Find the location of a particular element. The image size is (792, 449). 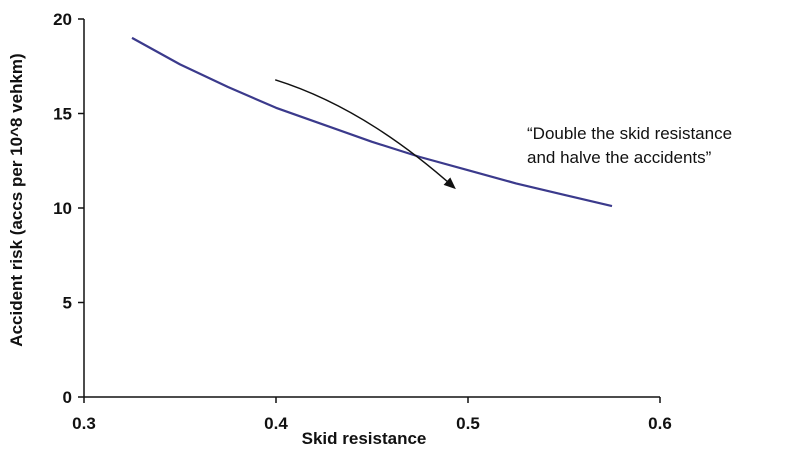

x-tick-label: 0.6 is located at coordinates (660, 423).